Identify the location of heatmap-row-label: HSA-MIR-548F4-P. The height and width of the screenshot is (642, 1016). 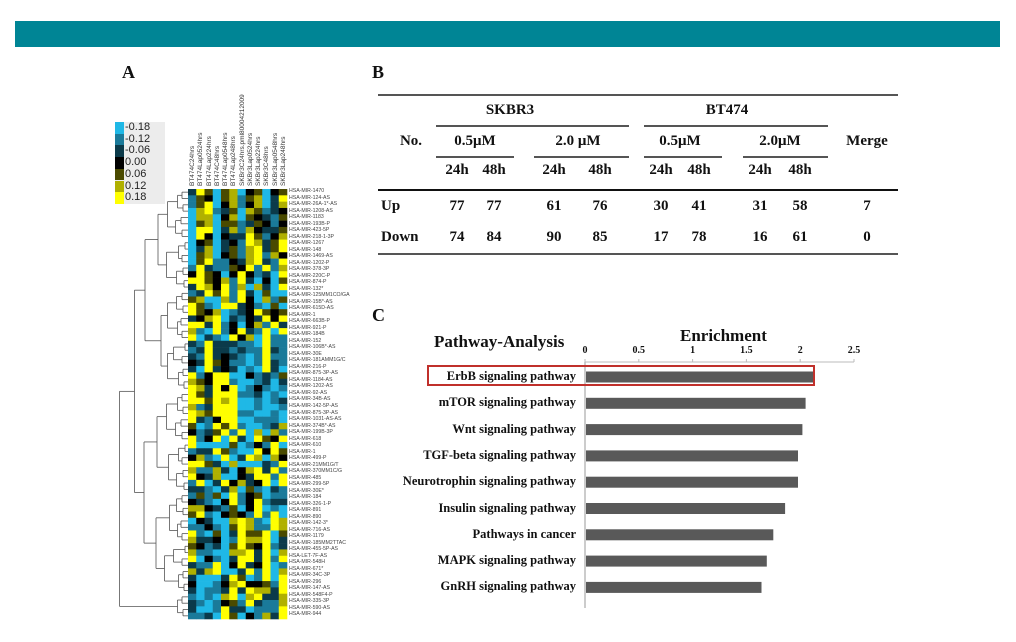
(311, 594).